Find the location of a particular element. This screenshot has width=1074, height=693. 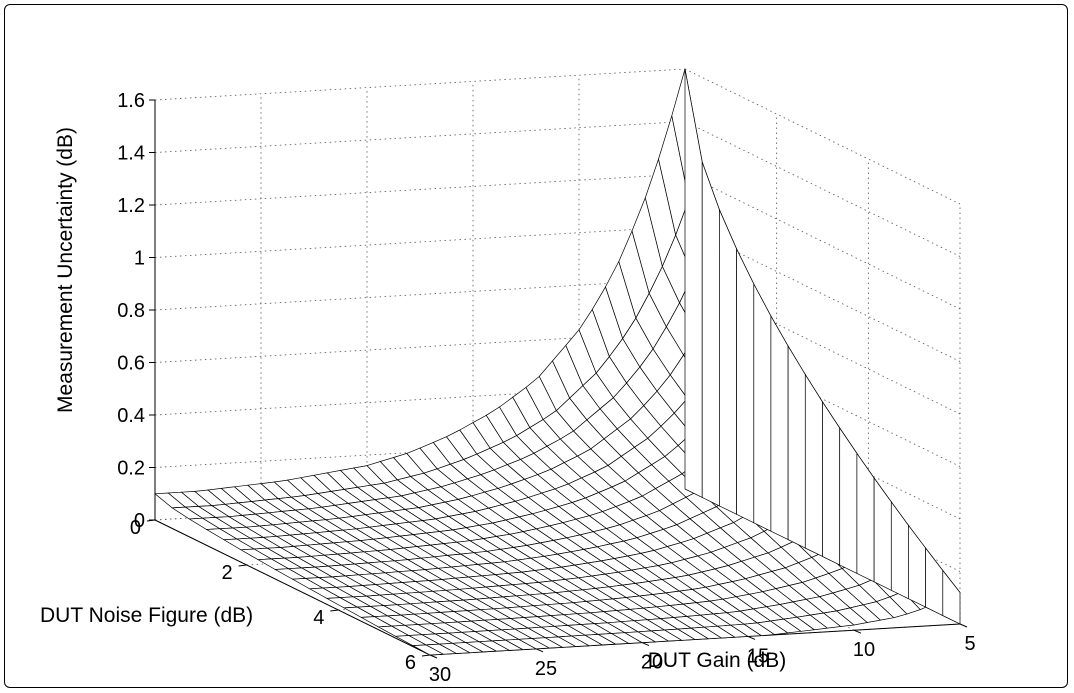

gain-tick-label: 5 is located at coordinates (969, 644).